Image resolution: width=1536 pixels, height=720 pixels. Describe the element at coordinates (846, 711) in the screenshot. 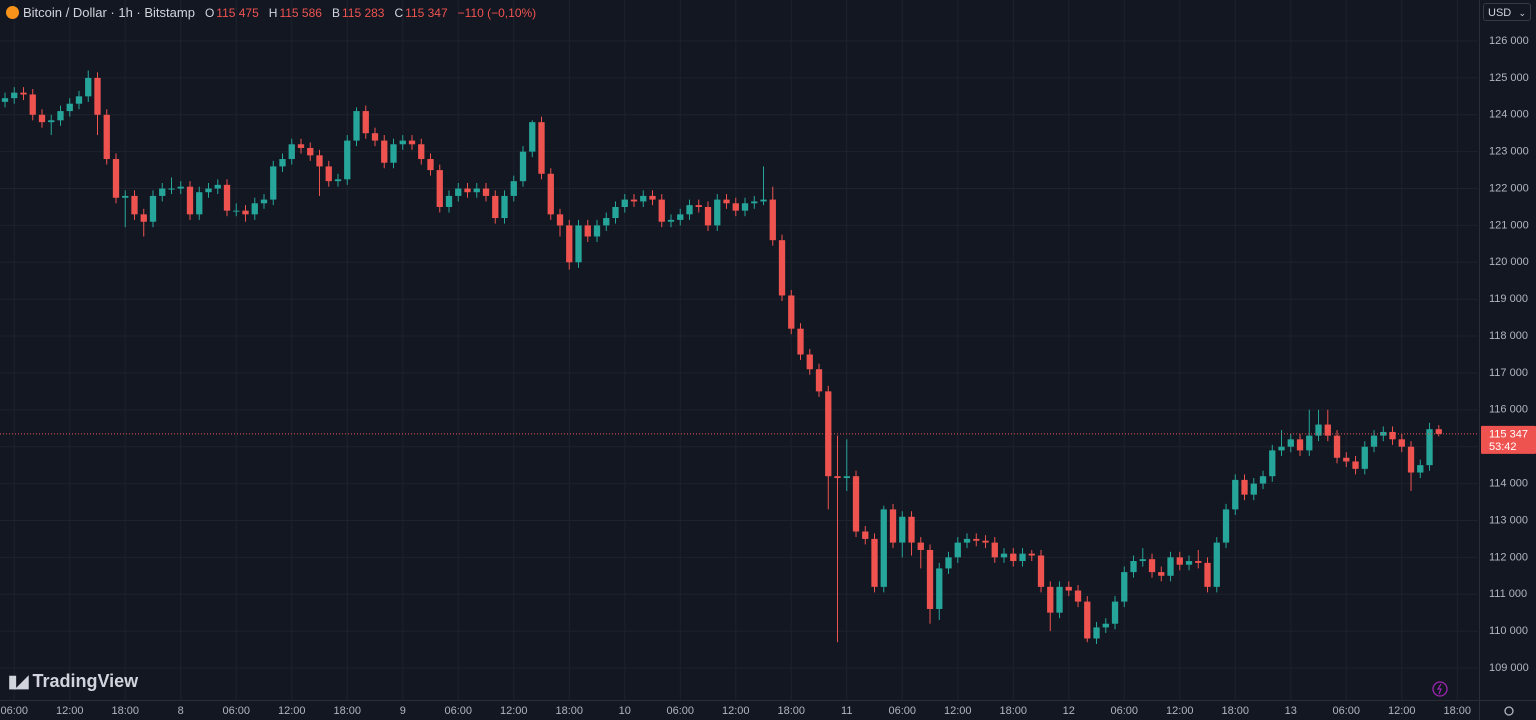

I see `x-tick-label: 11` at that location.